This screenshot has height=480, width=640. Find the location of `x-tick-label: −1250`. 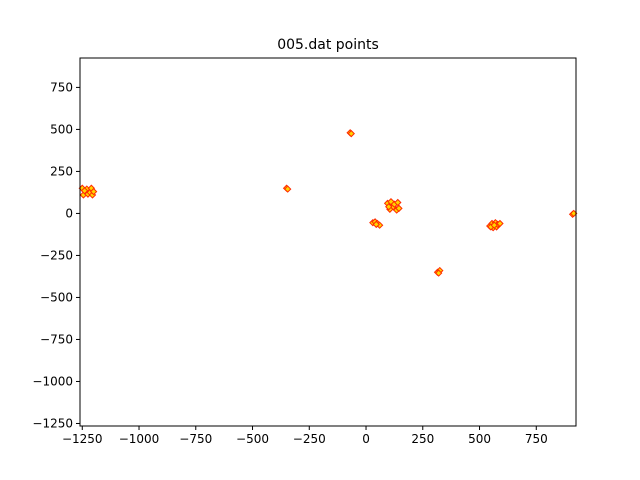

x-tick-label: −1250 is located at coordinates (82, 439).